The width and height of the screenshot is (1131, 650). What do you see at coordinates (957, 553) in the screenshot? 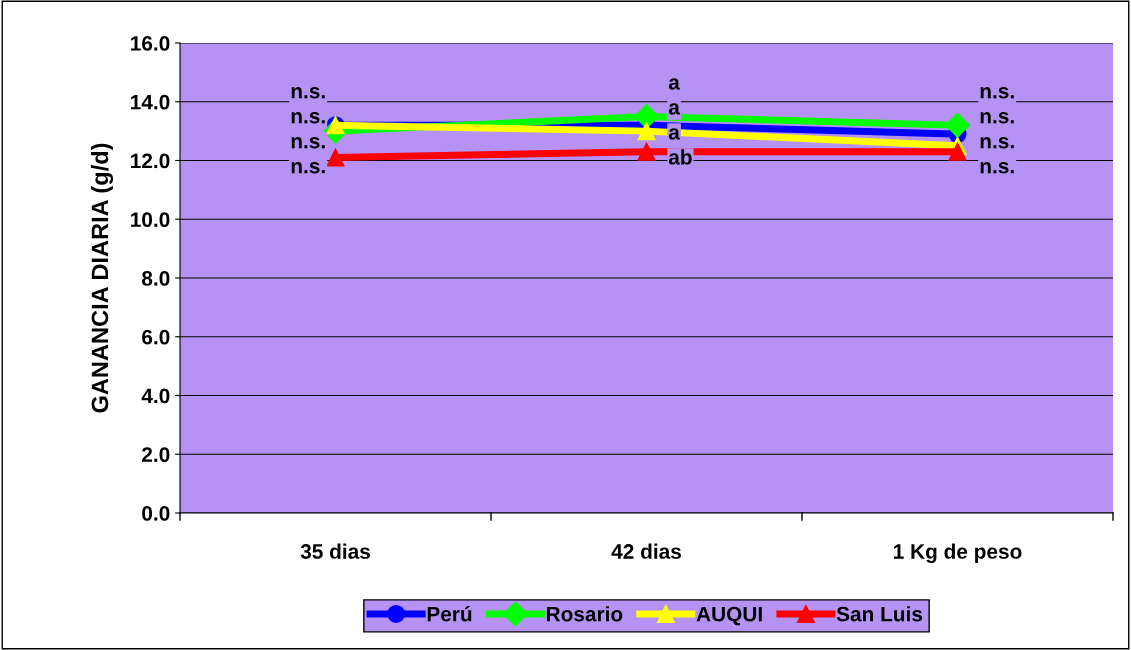
I see `x-tick-label: 1 Kg de peso` at bounding box center [957, 553].